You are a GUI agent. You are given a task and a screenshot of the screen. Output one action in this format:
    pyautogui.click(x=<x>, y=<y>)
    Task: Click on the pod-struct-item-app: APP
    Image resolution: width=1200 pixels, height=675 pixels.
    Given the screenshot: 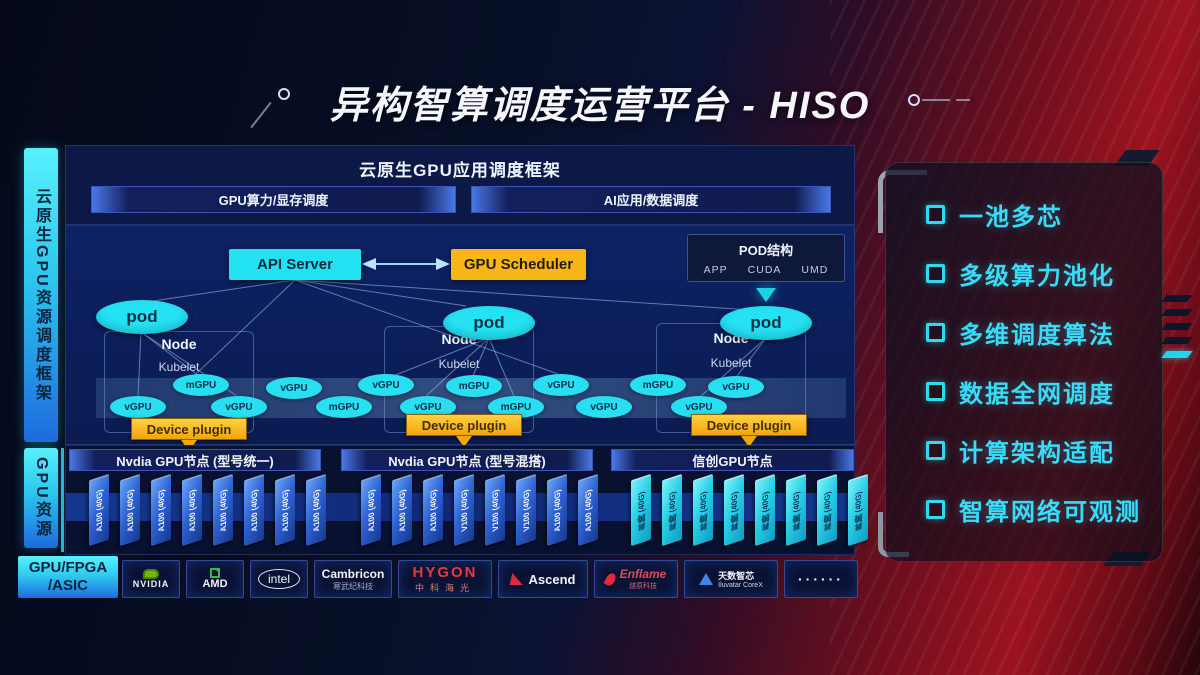 What is the action you would take?
    pyautogui.click(x=715, y=270)
    